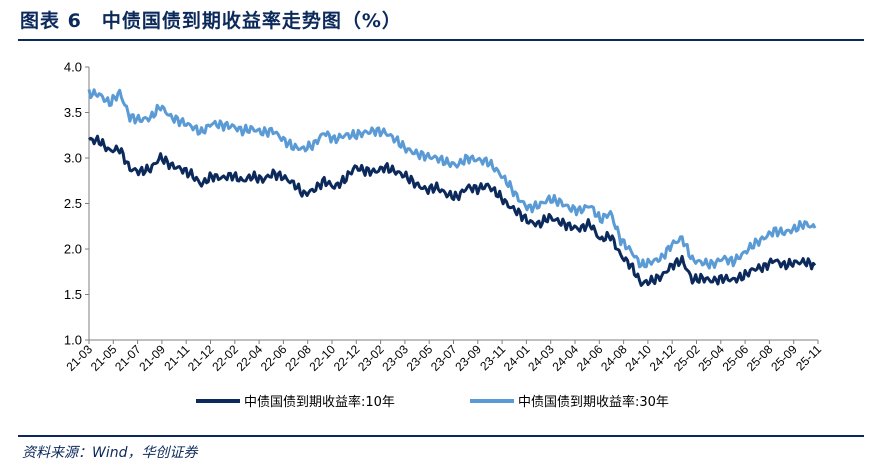 This screenshot has width=886, height=473. Describe the element at coordinates (808, 357) in the screenshot. I see `x-tick-label: 25-11` at that location.